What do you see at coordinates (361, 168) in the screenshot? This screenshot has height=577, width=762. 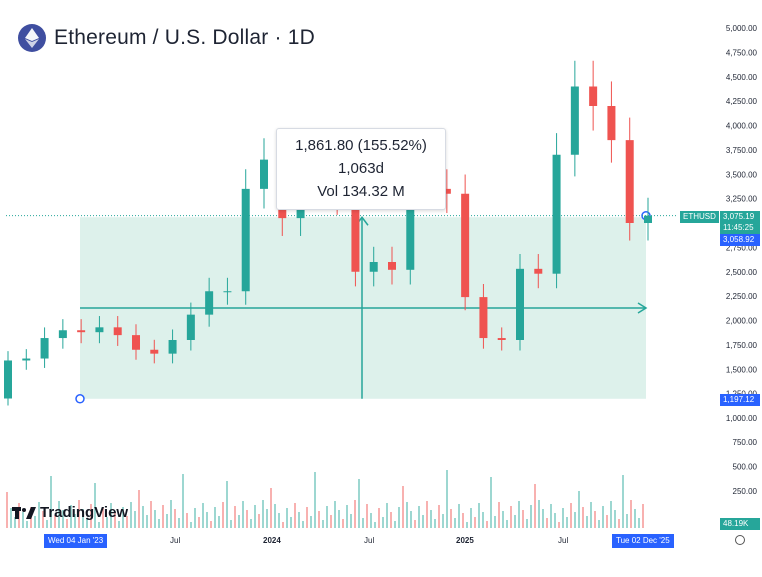 I see `measure-duration: 1,063d` at bounding box center [361, 168].